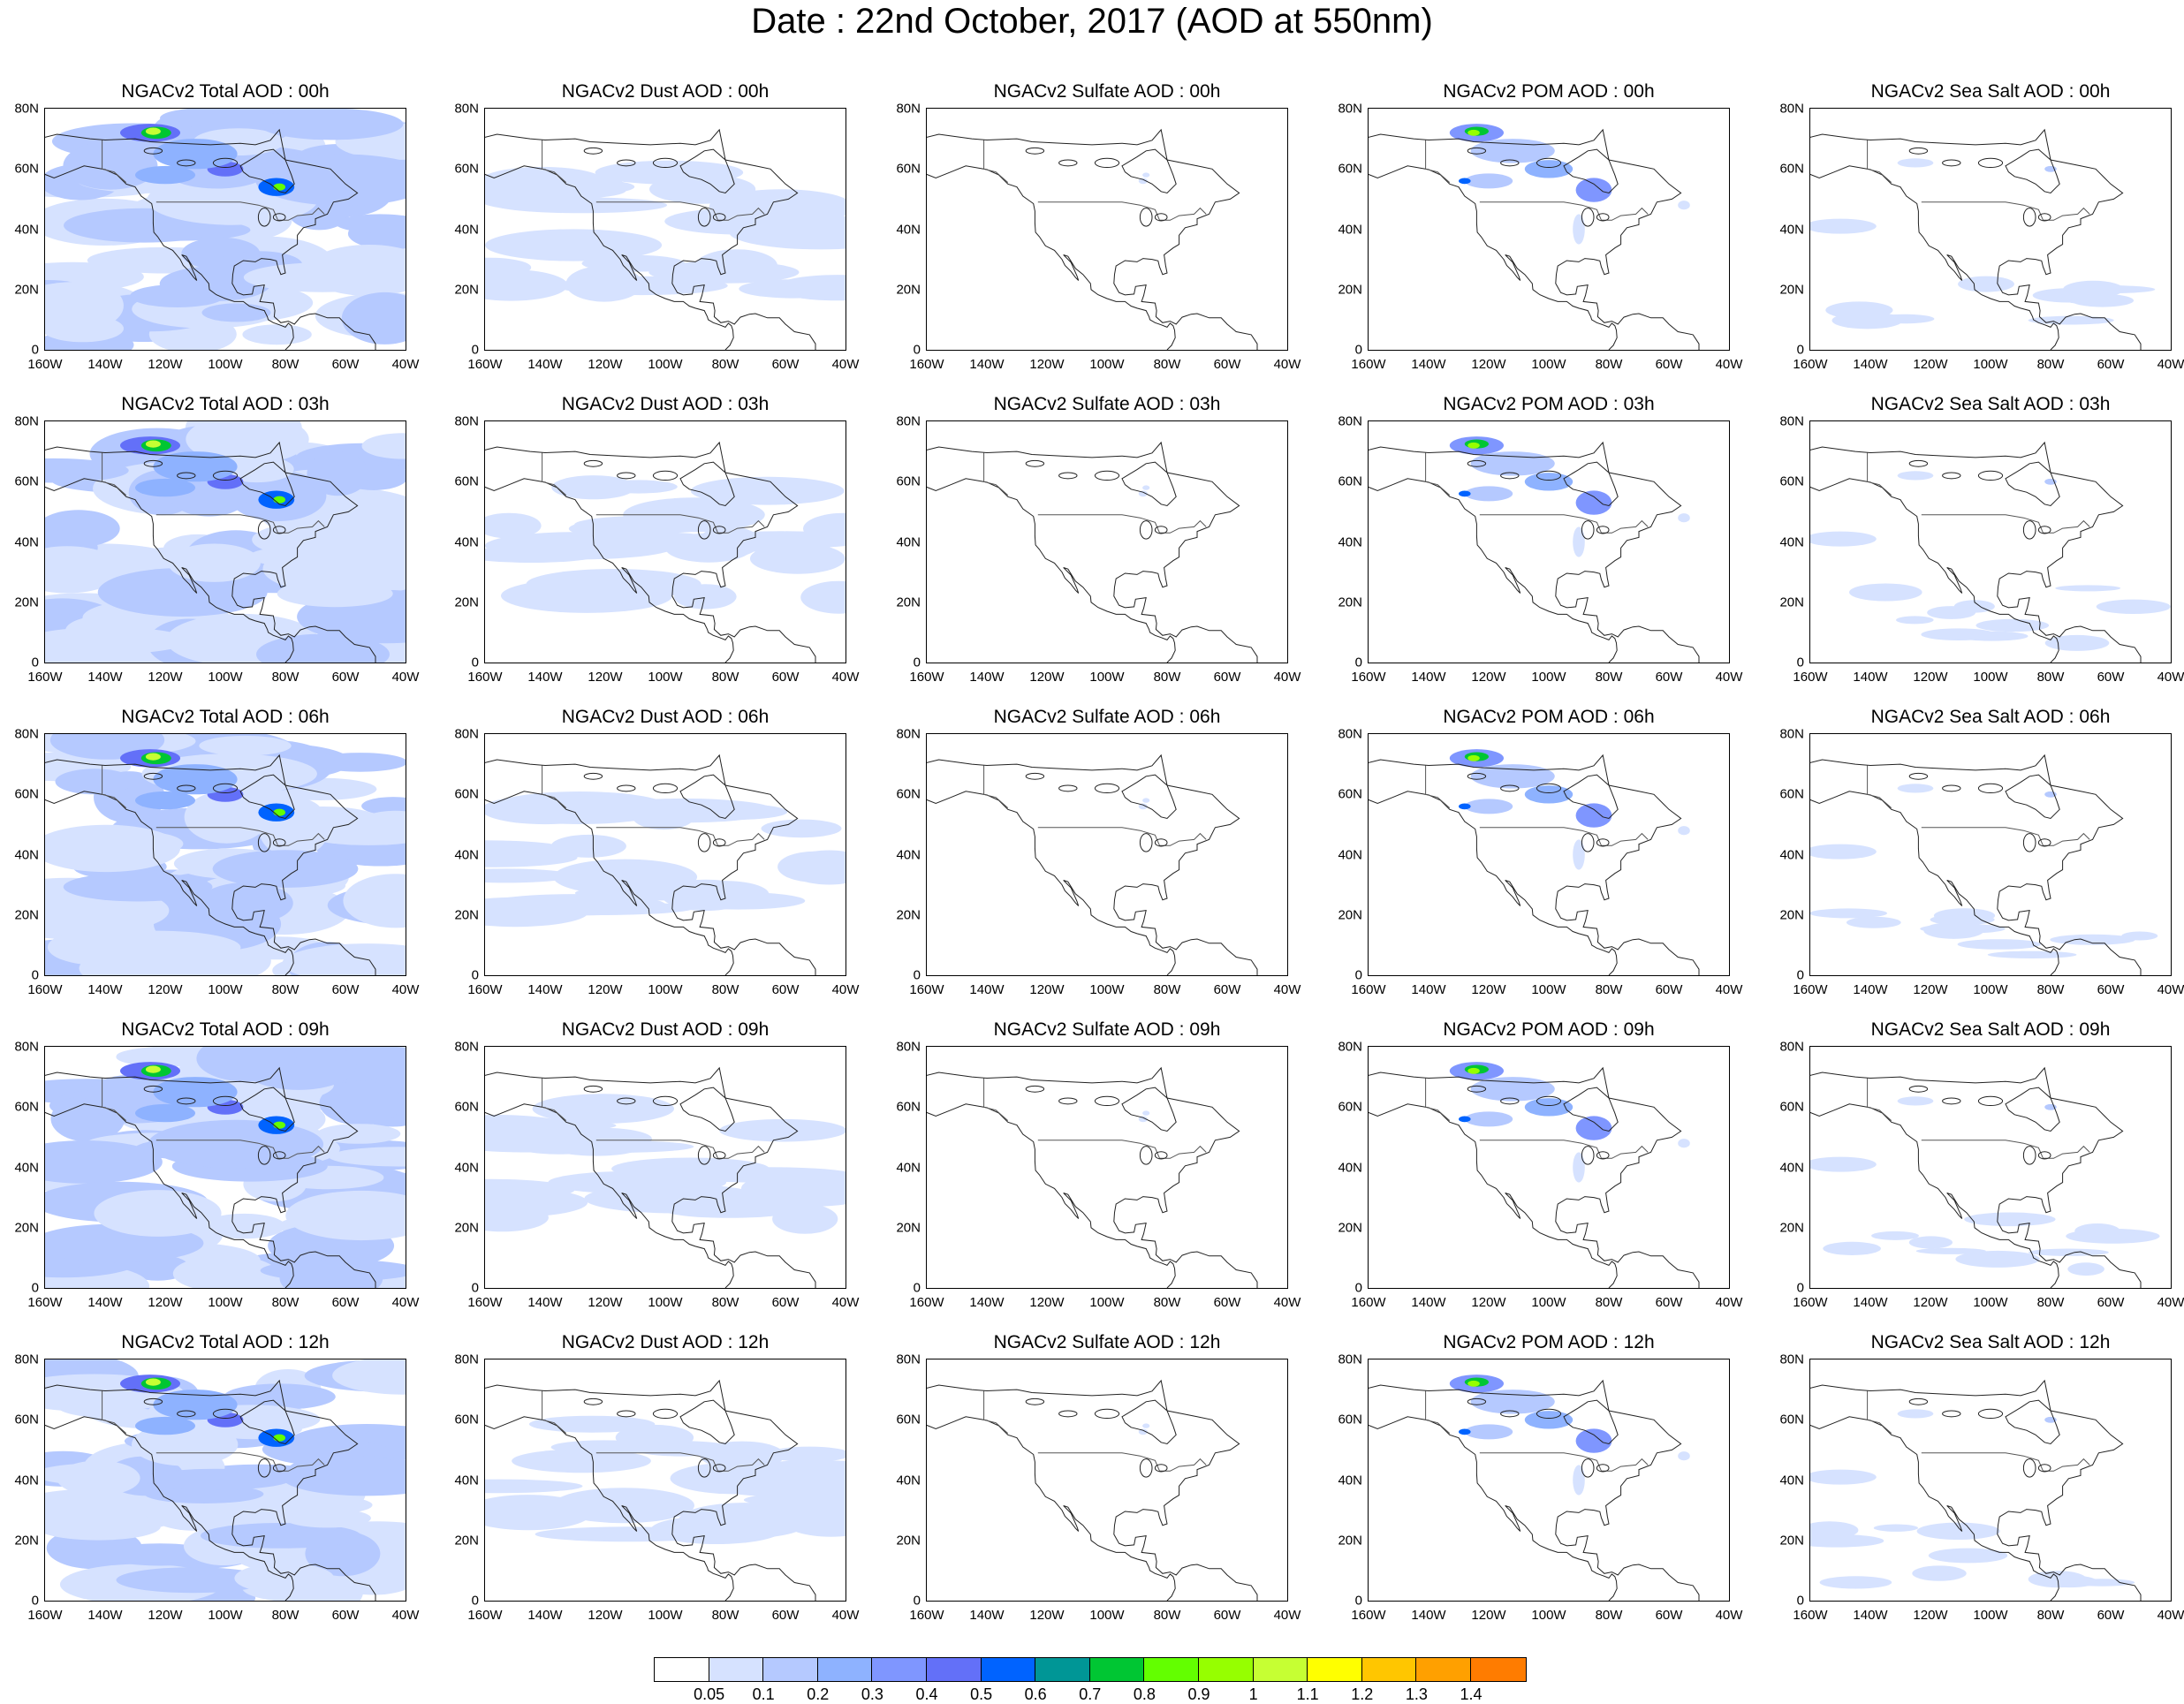  I want to click on panel-title: NGACv2 Sulfate AOD : 00h, so click(1107, 91).